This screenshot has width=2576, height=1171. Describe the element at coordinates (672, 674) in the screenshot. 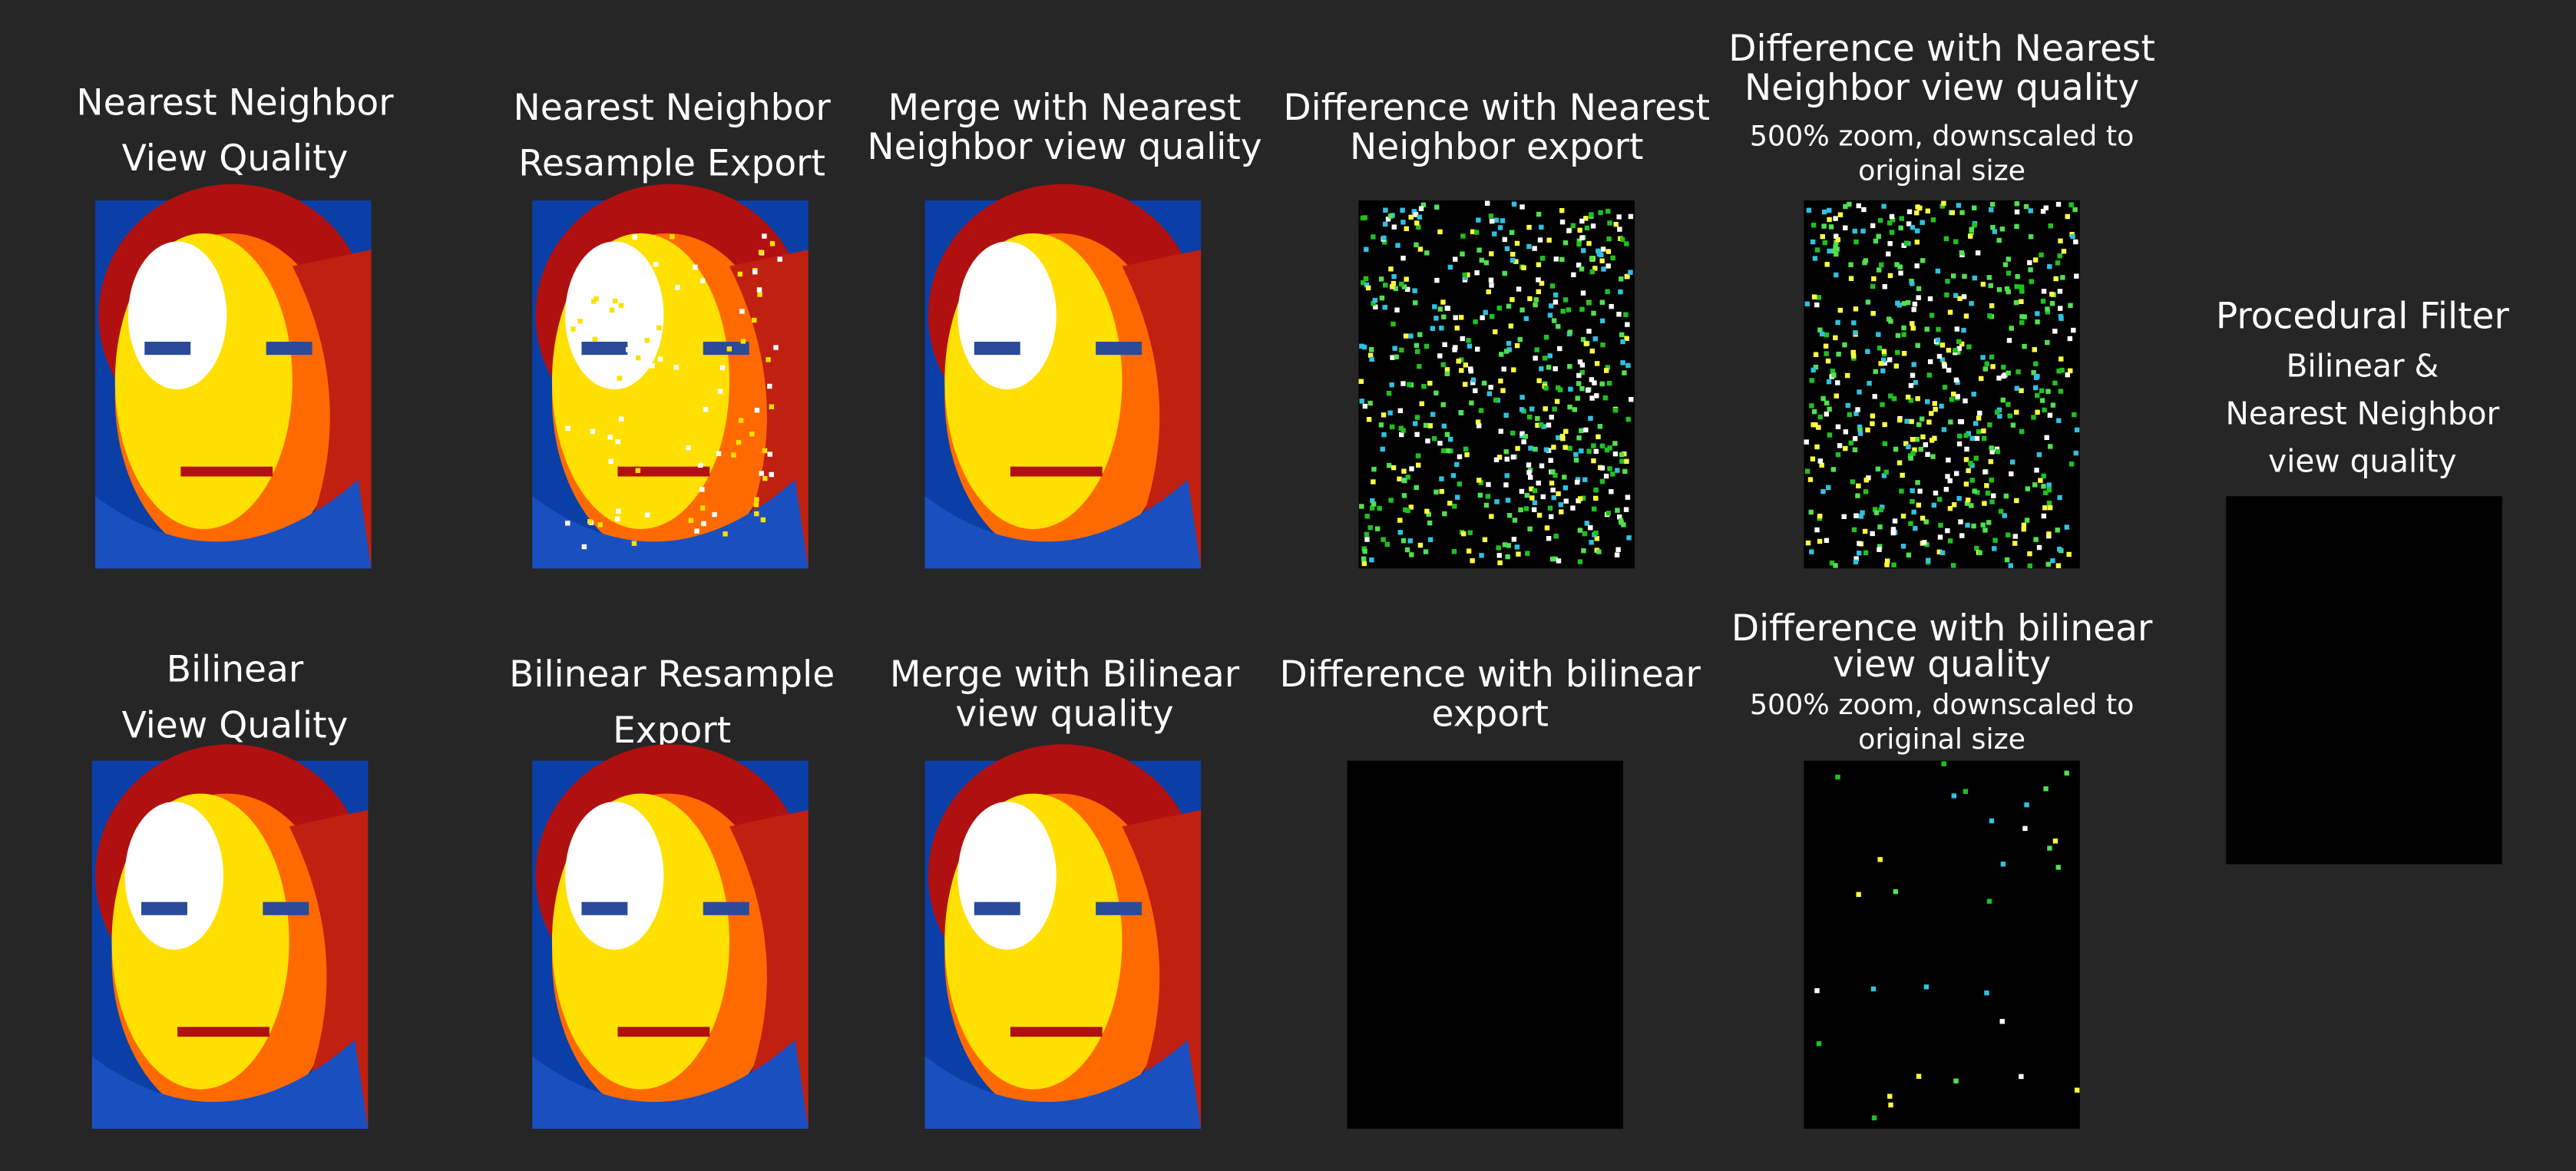

I see `panel-title: Bilinear Resample` at that location.